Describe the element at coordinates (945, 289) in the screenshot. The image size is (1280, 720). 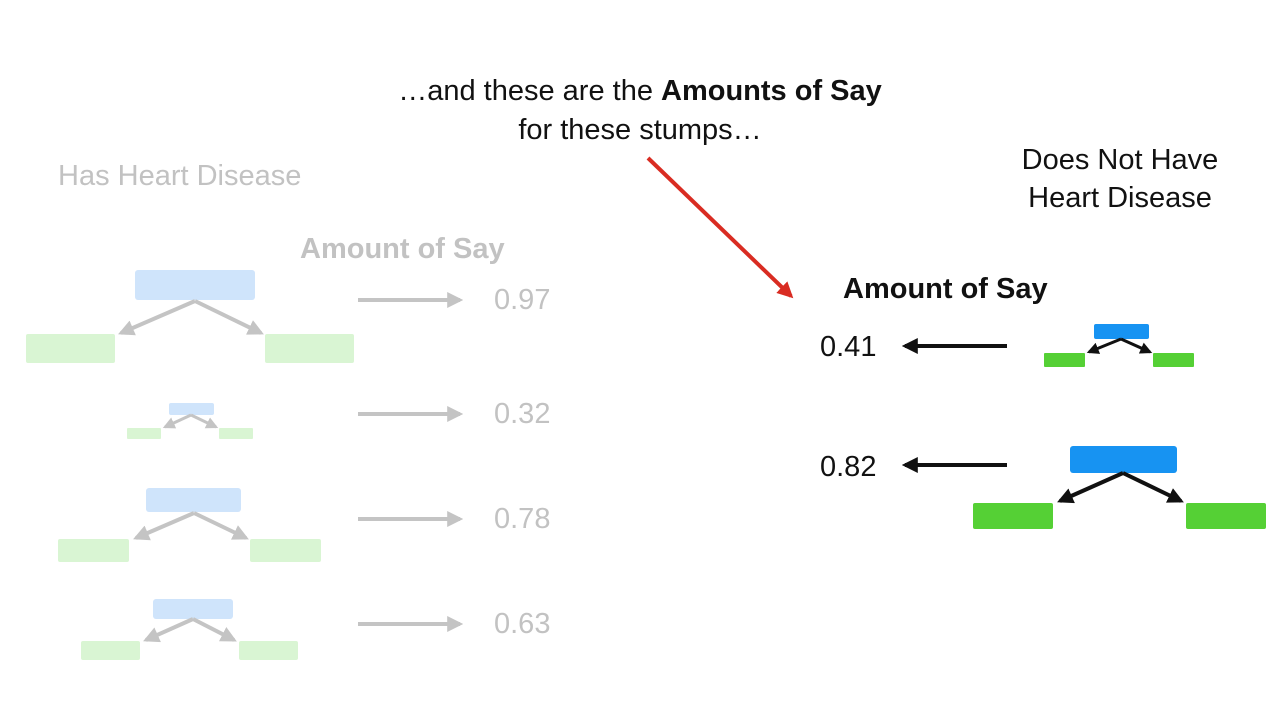
I see `right-amount-of-say-header: Amount of Say` at that location.